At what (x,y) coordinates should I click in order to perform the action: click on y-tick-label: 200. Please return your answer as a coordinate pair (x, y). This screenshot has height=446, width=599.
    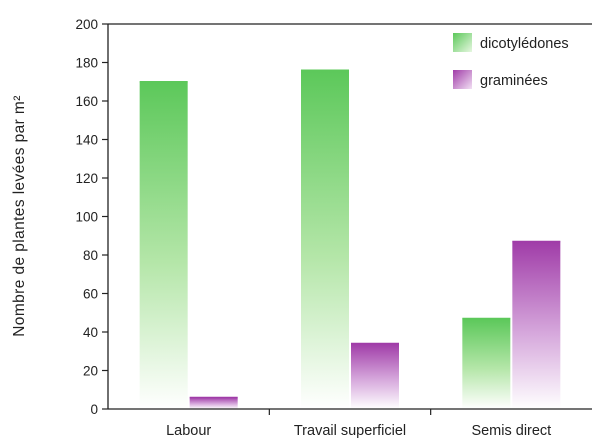
    Looking at the image, I should click on (86, 24).